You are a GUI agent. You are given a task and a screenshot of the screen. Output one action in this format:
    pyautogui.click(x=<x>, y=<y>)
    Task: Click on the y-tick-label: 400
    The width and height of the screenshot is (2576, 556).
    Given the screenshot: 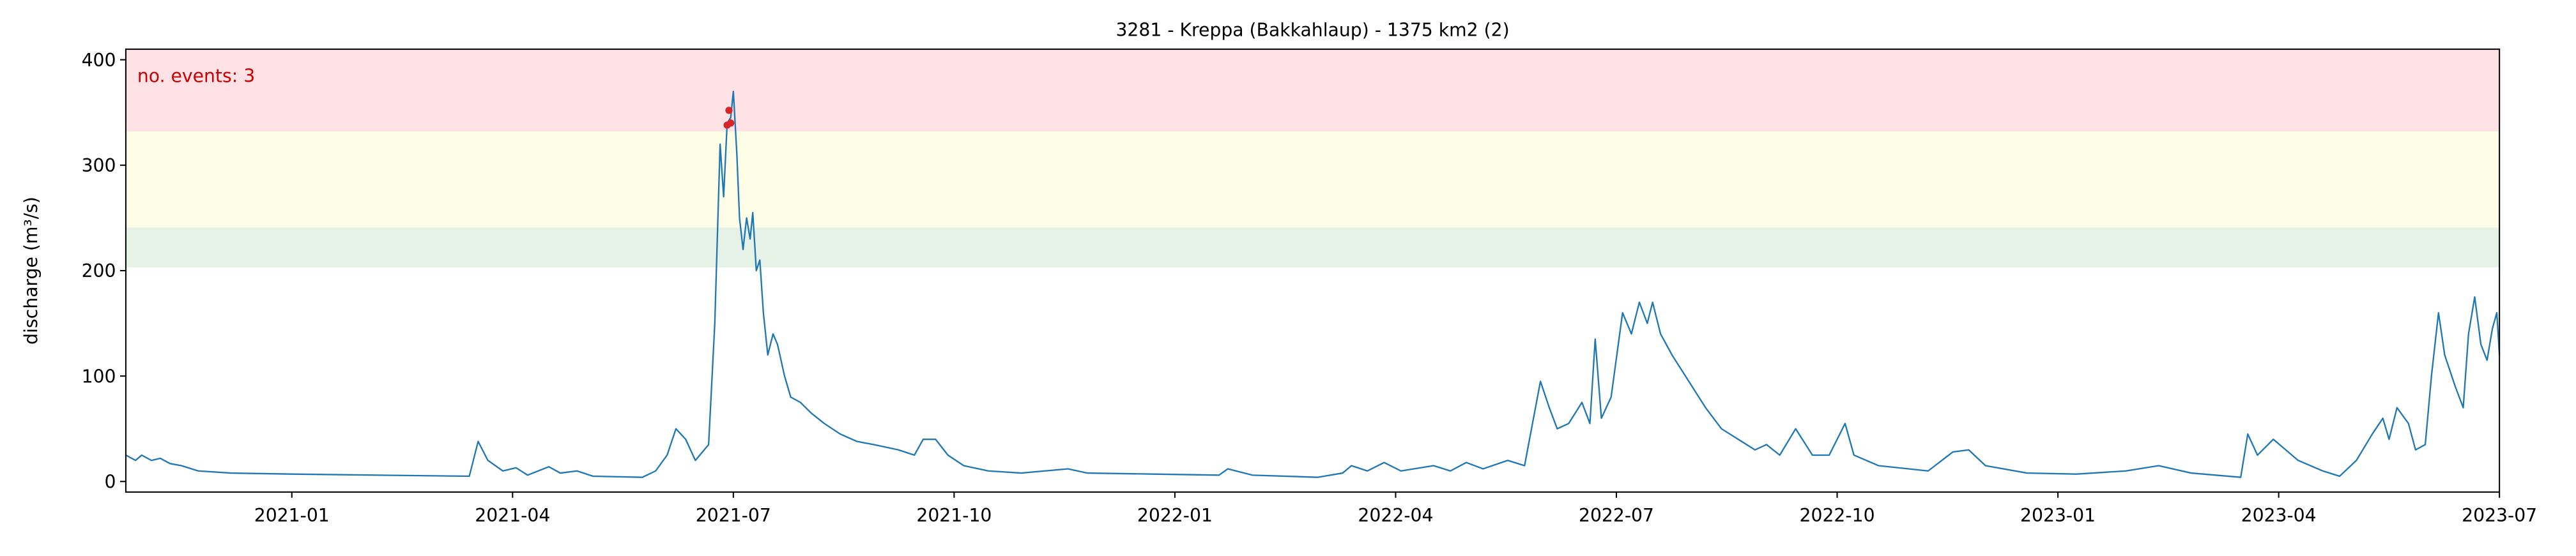 What is the action you would take?
    pyautogui.click(x=99, y=61)
    